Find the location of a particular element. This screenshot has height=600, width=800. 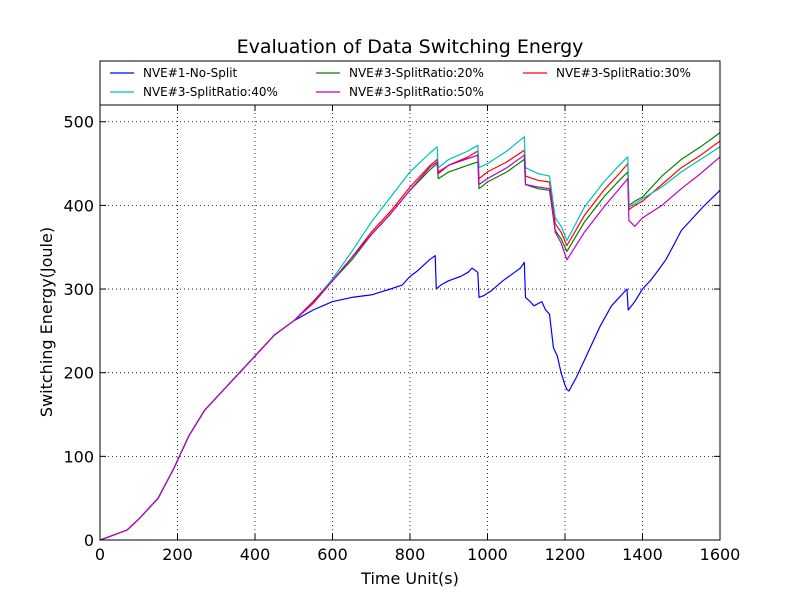

x-tick-label: 600 is located at coordinates (332, 554).